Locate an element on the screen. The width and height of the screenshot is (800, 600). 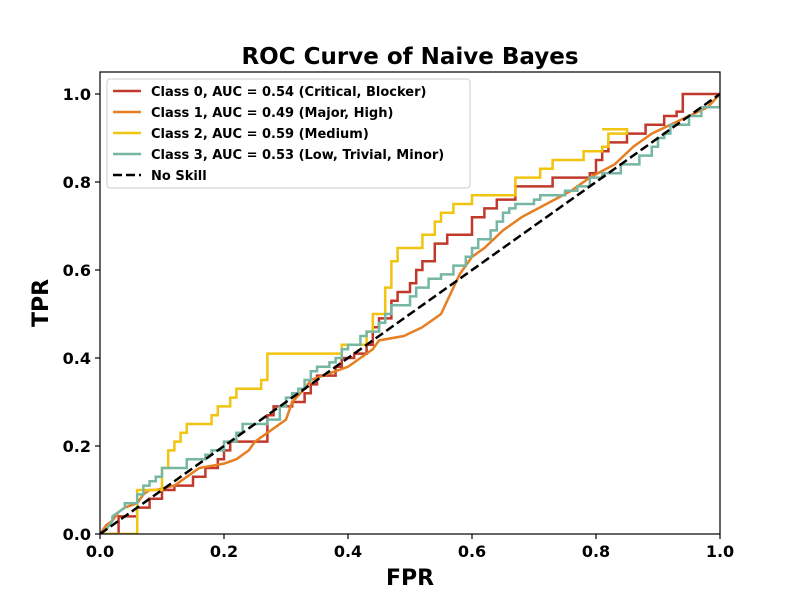
y-tick-label: 0.8 is located at coordinates (77, 182).